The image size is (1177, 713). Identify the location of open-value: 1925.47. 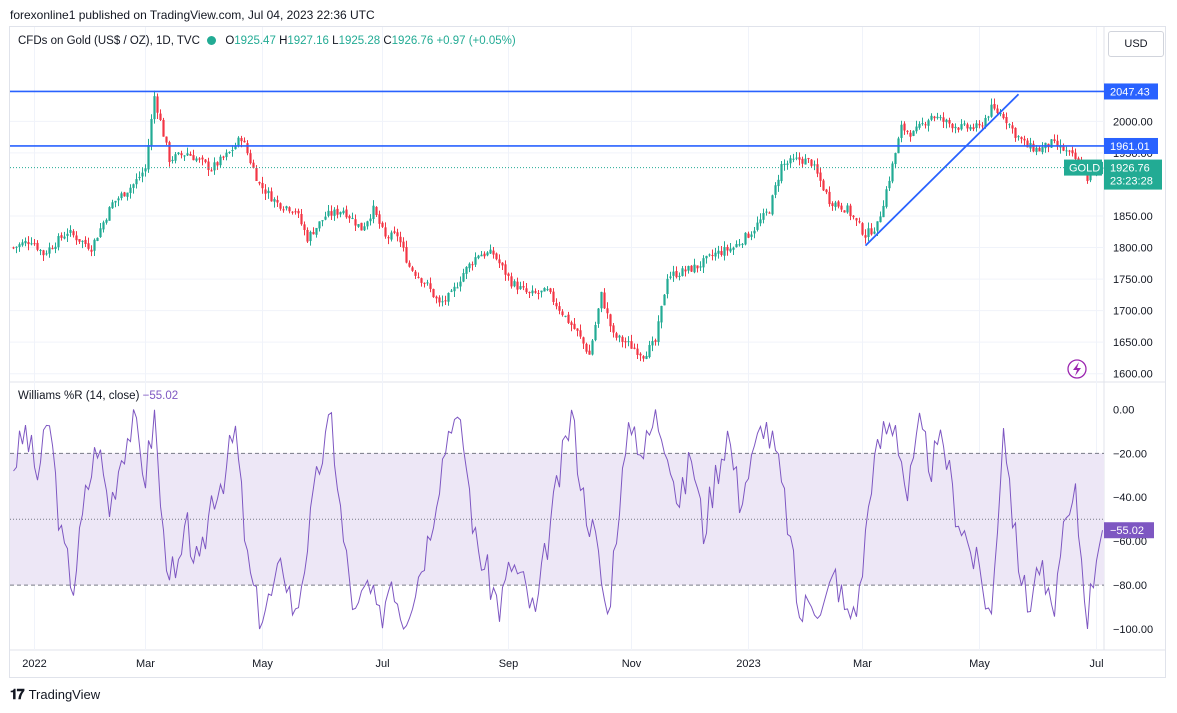
(255, 41).